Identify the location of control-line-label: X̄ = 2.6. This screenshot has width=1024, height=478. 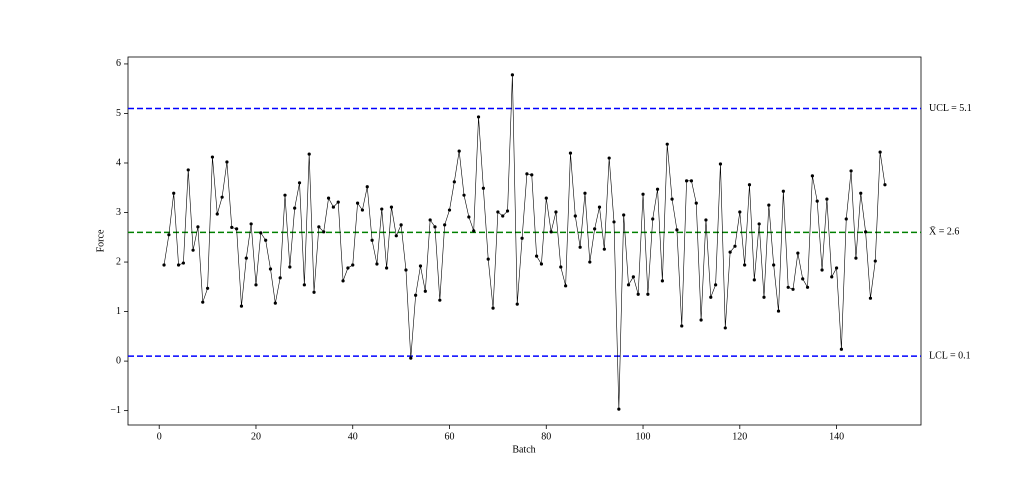
(944, 232).